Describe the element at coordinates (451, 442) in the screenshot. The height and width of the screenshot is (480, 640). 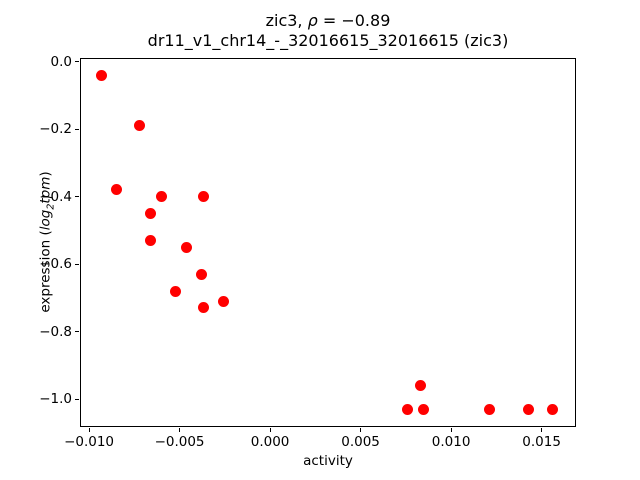
I see `x-tick-label: 0.010` at that location.